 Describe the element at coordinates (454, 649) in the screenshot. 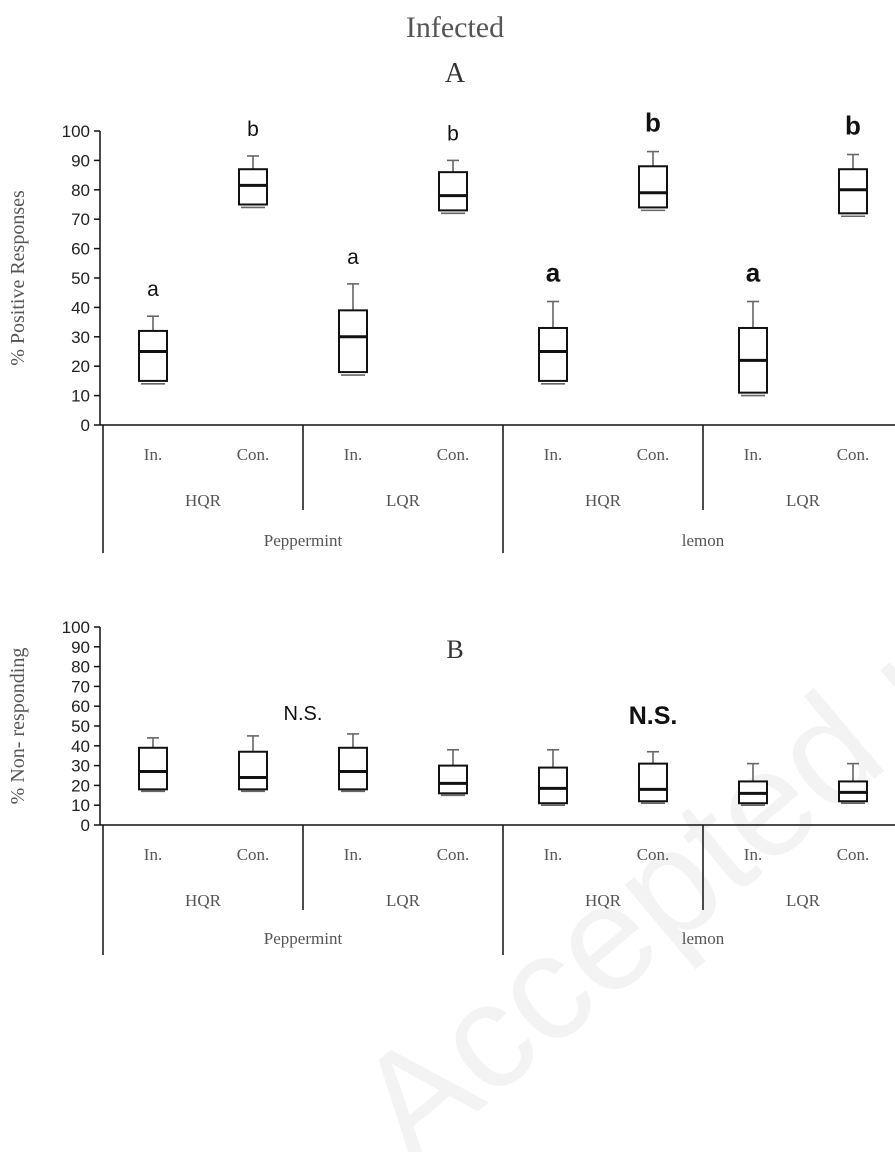

I see `panel-label: B` at that location.